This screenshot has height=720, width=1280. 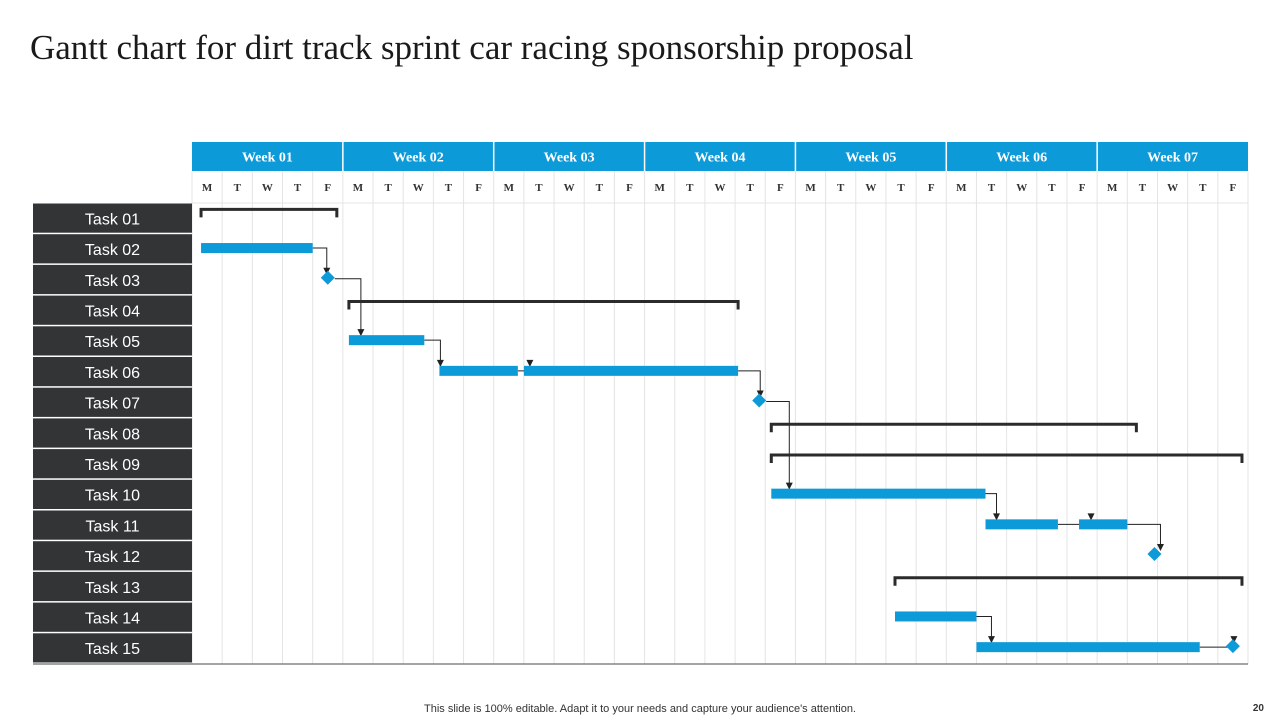 I want to click on task-label: Task 01, so click(x=112, y=219).